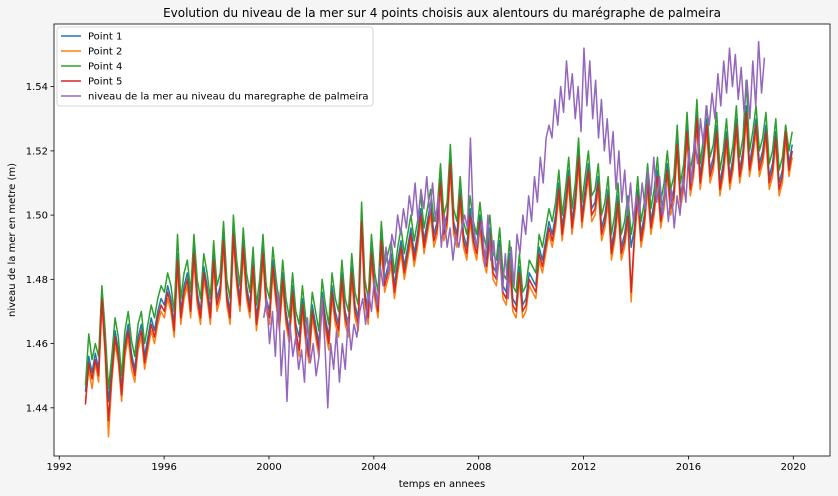  Describe the element at coordinates (37, 151) in the screenshot. I see `y-tick-label: 1.52` at that location.